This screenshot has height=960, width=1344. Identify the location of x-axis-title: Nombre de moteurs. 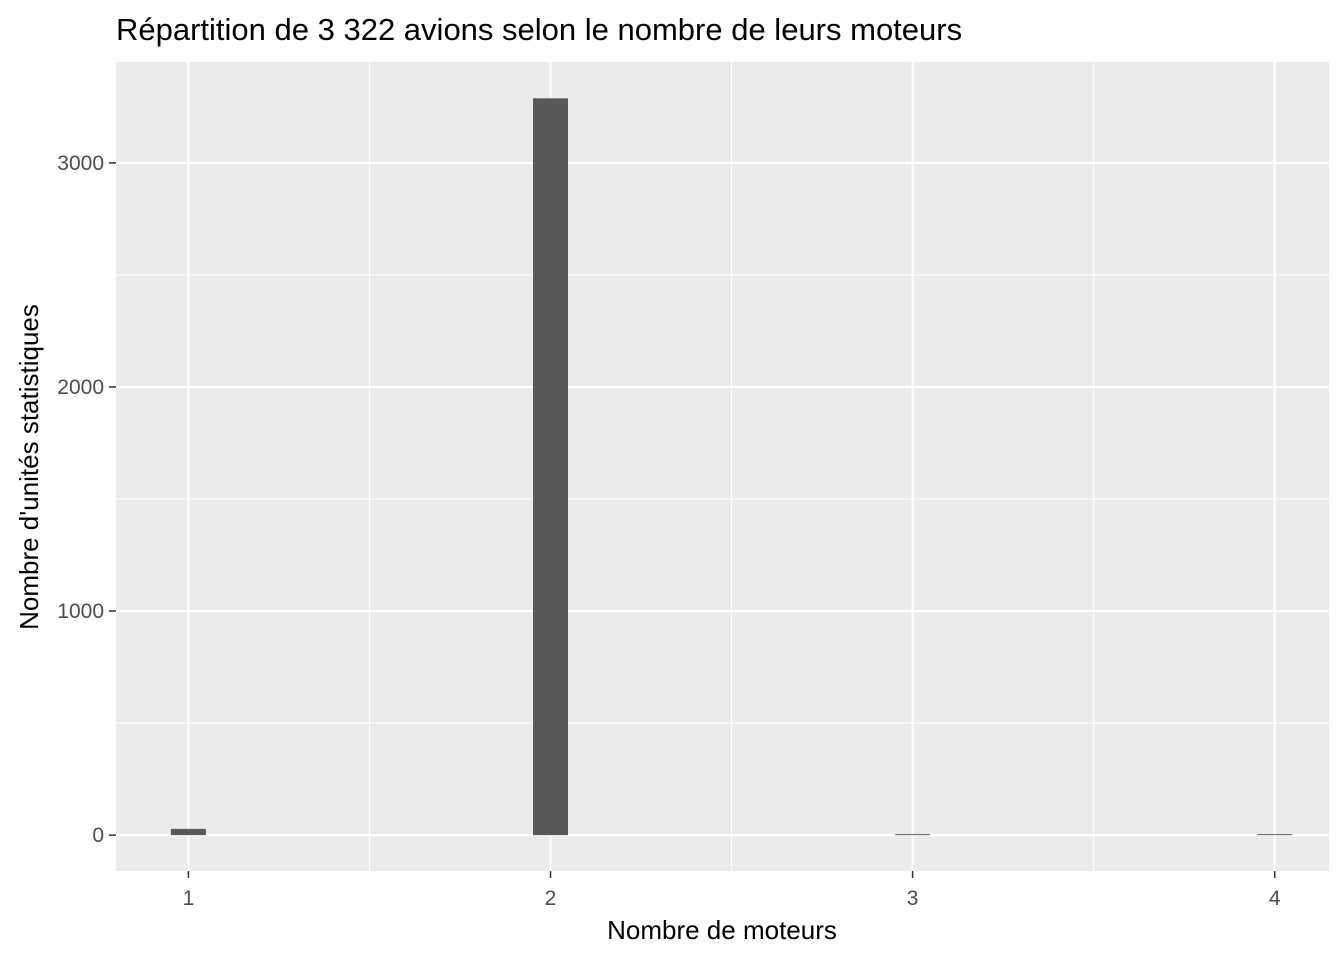
(722, 930).